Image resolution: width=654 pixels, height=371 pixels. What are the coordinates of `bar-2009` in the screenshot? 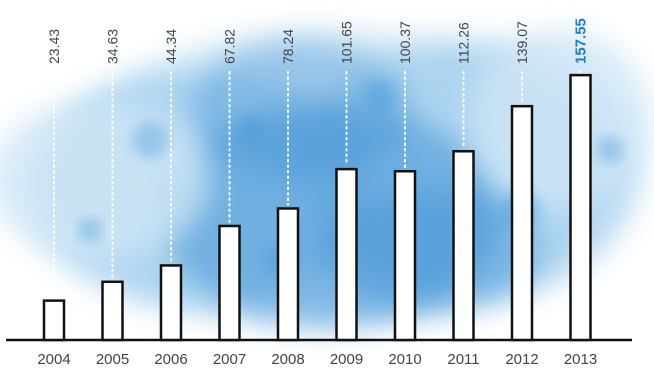 It's located at (346, 254).